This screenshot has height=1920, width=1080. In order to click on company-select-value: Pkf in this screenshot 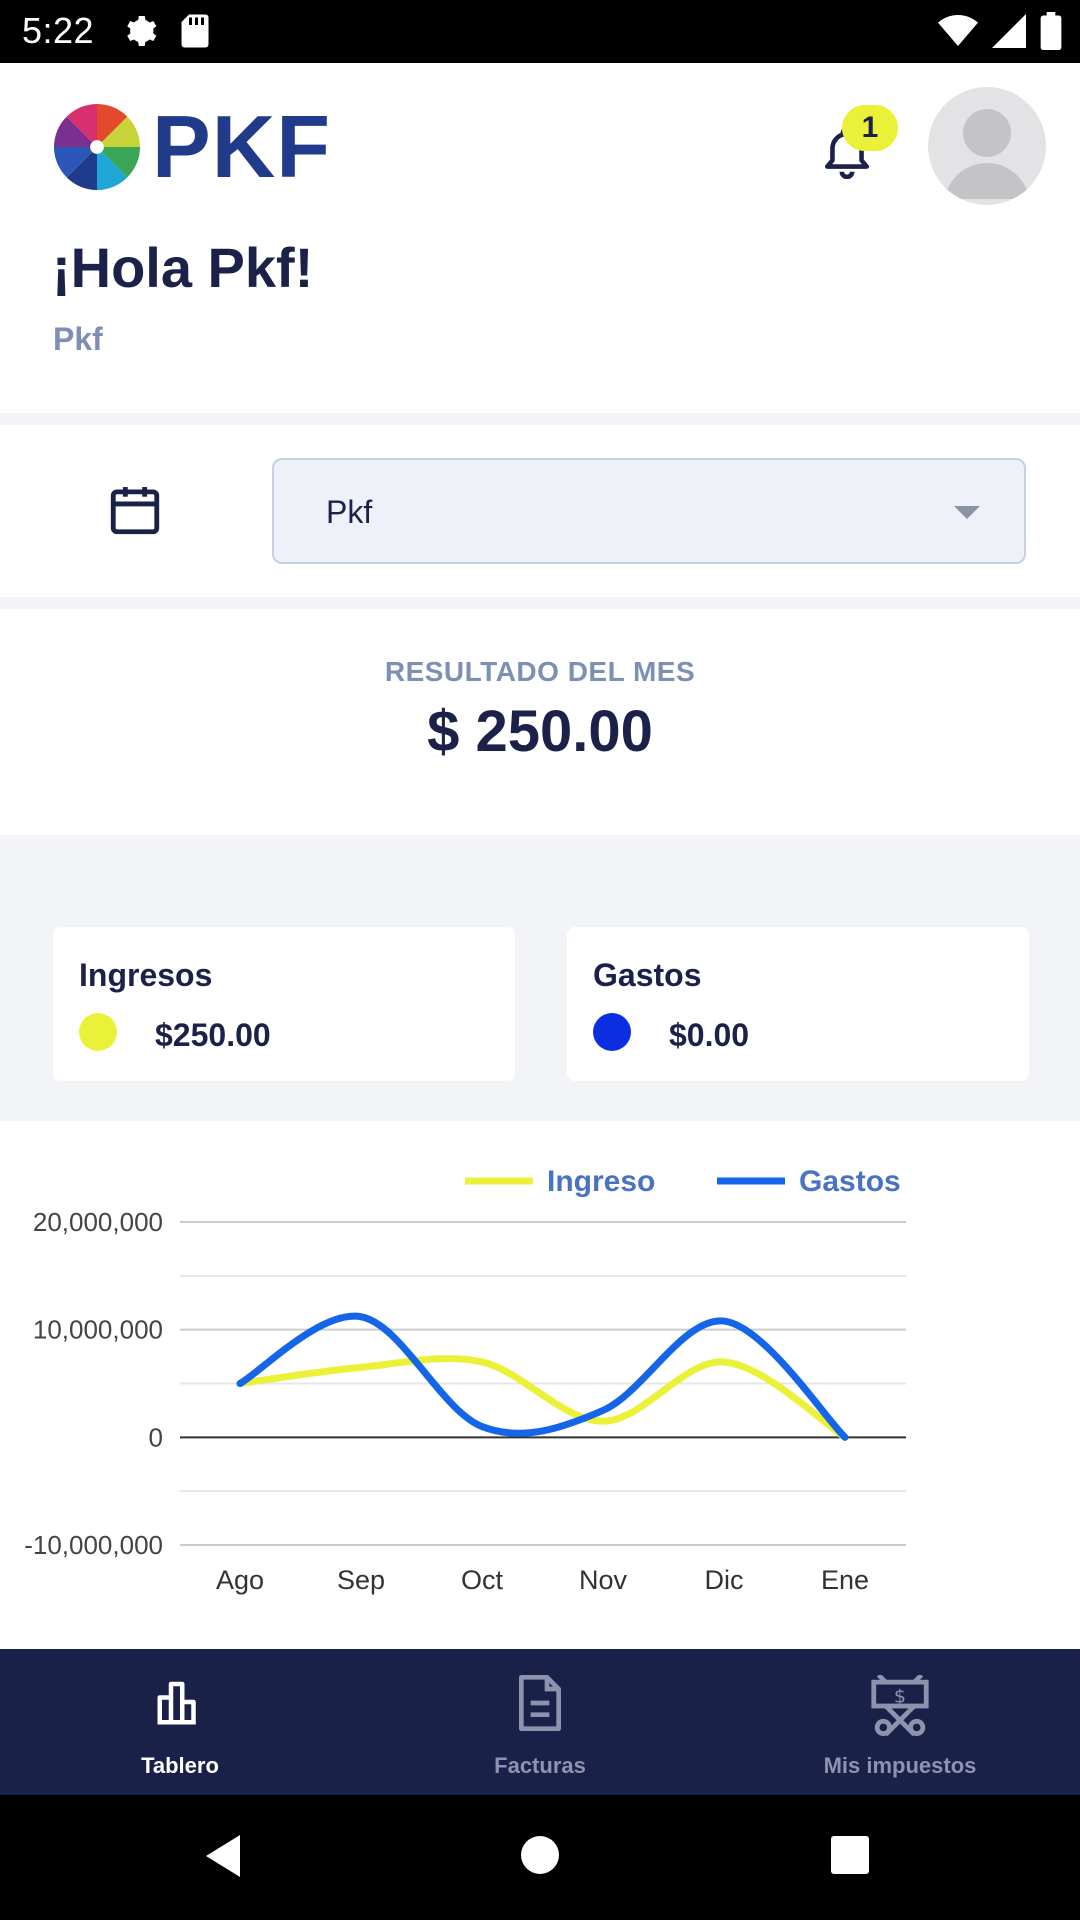, I will do `click(349, 512)`.